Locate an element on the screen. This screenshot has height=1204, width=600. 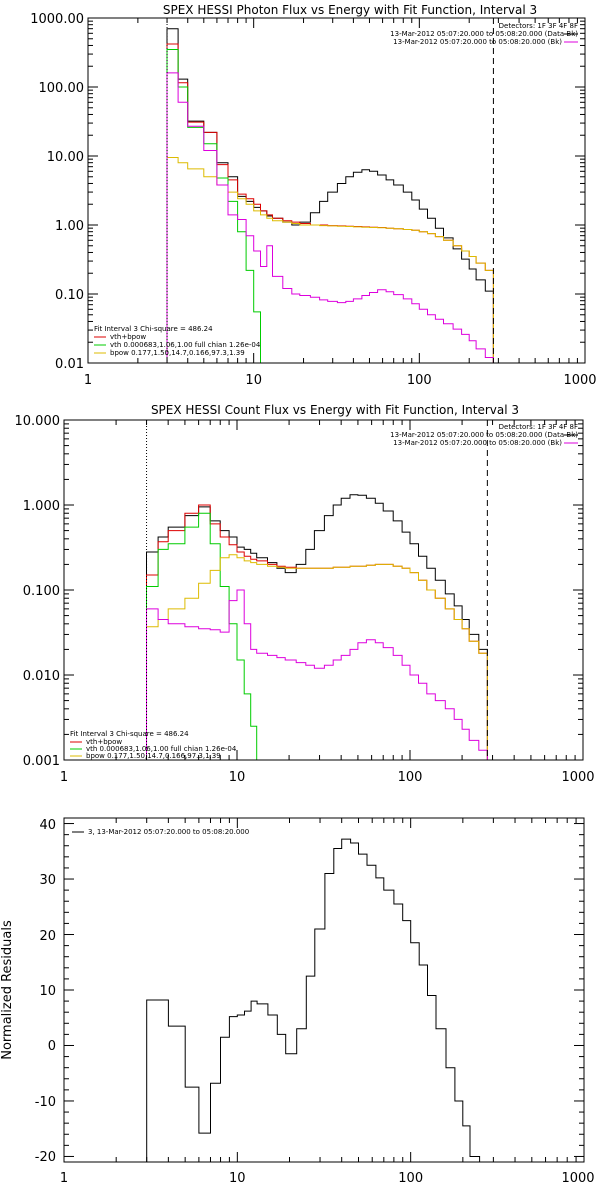
y-tick-label: 10 is located at coordinates (47, 991).